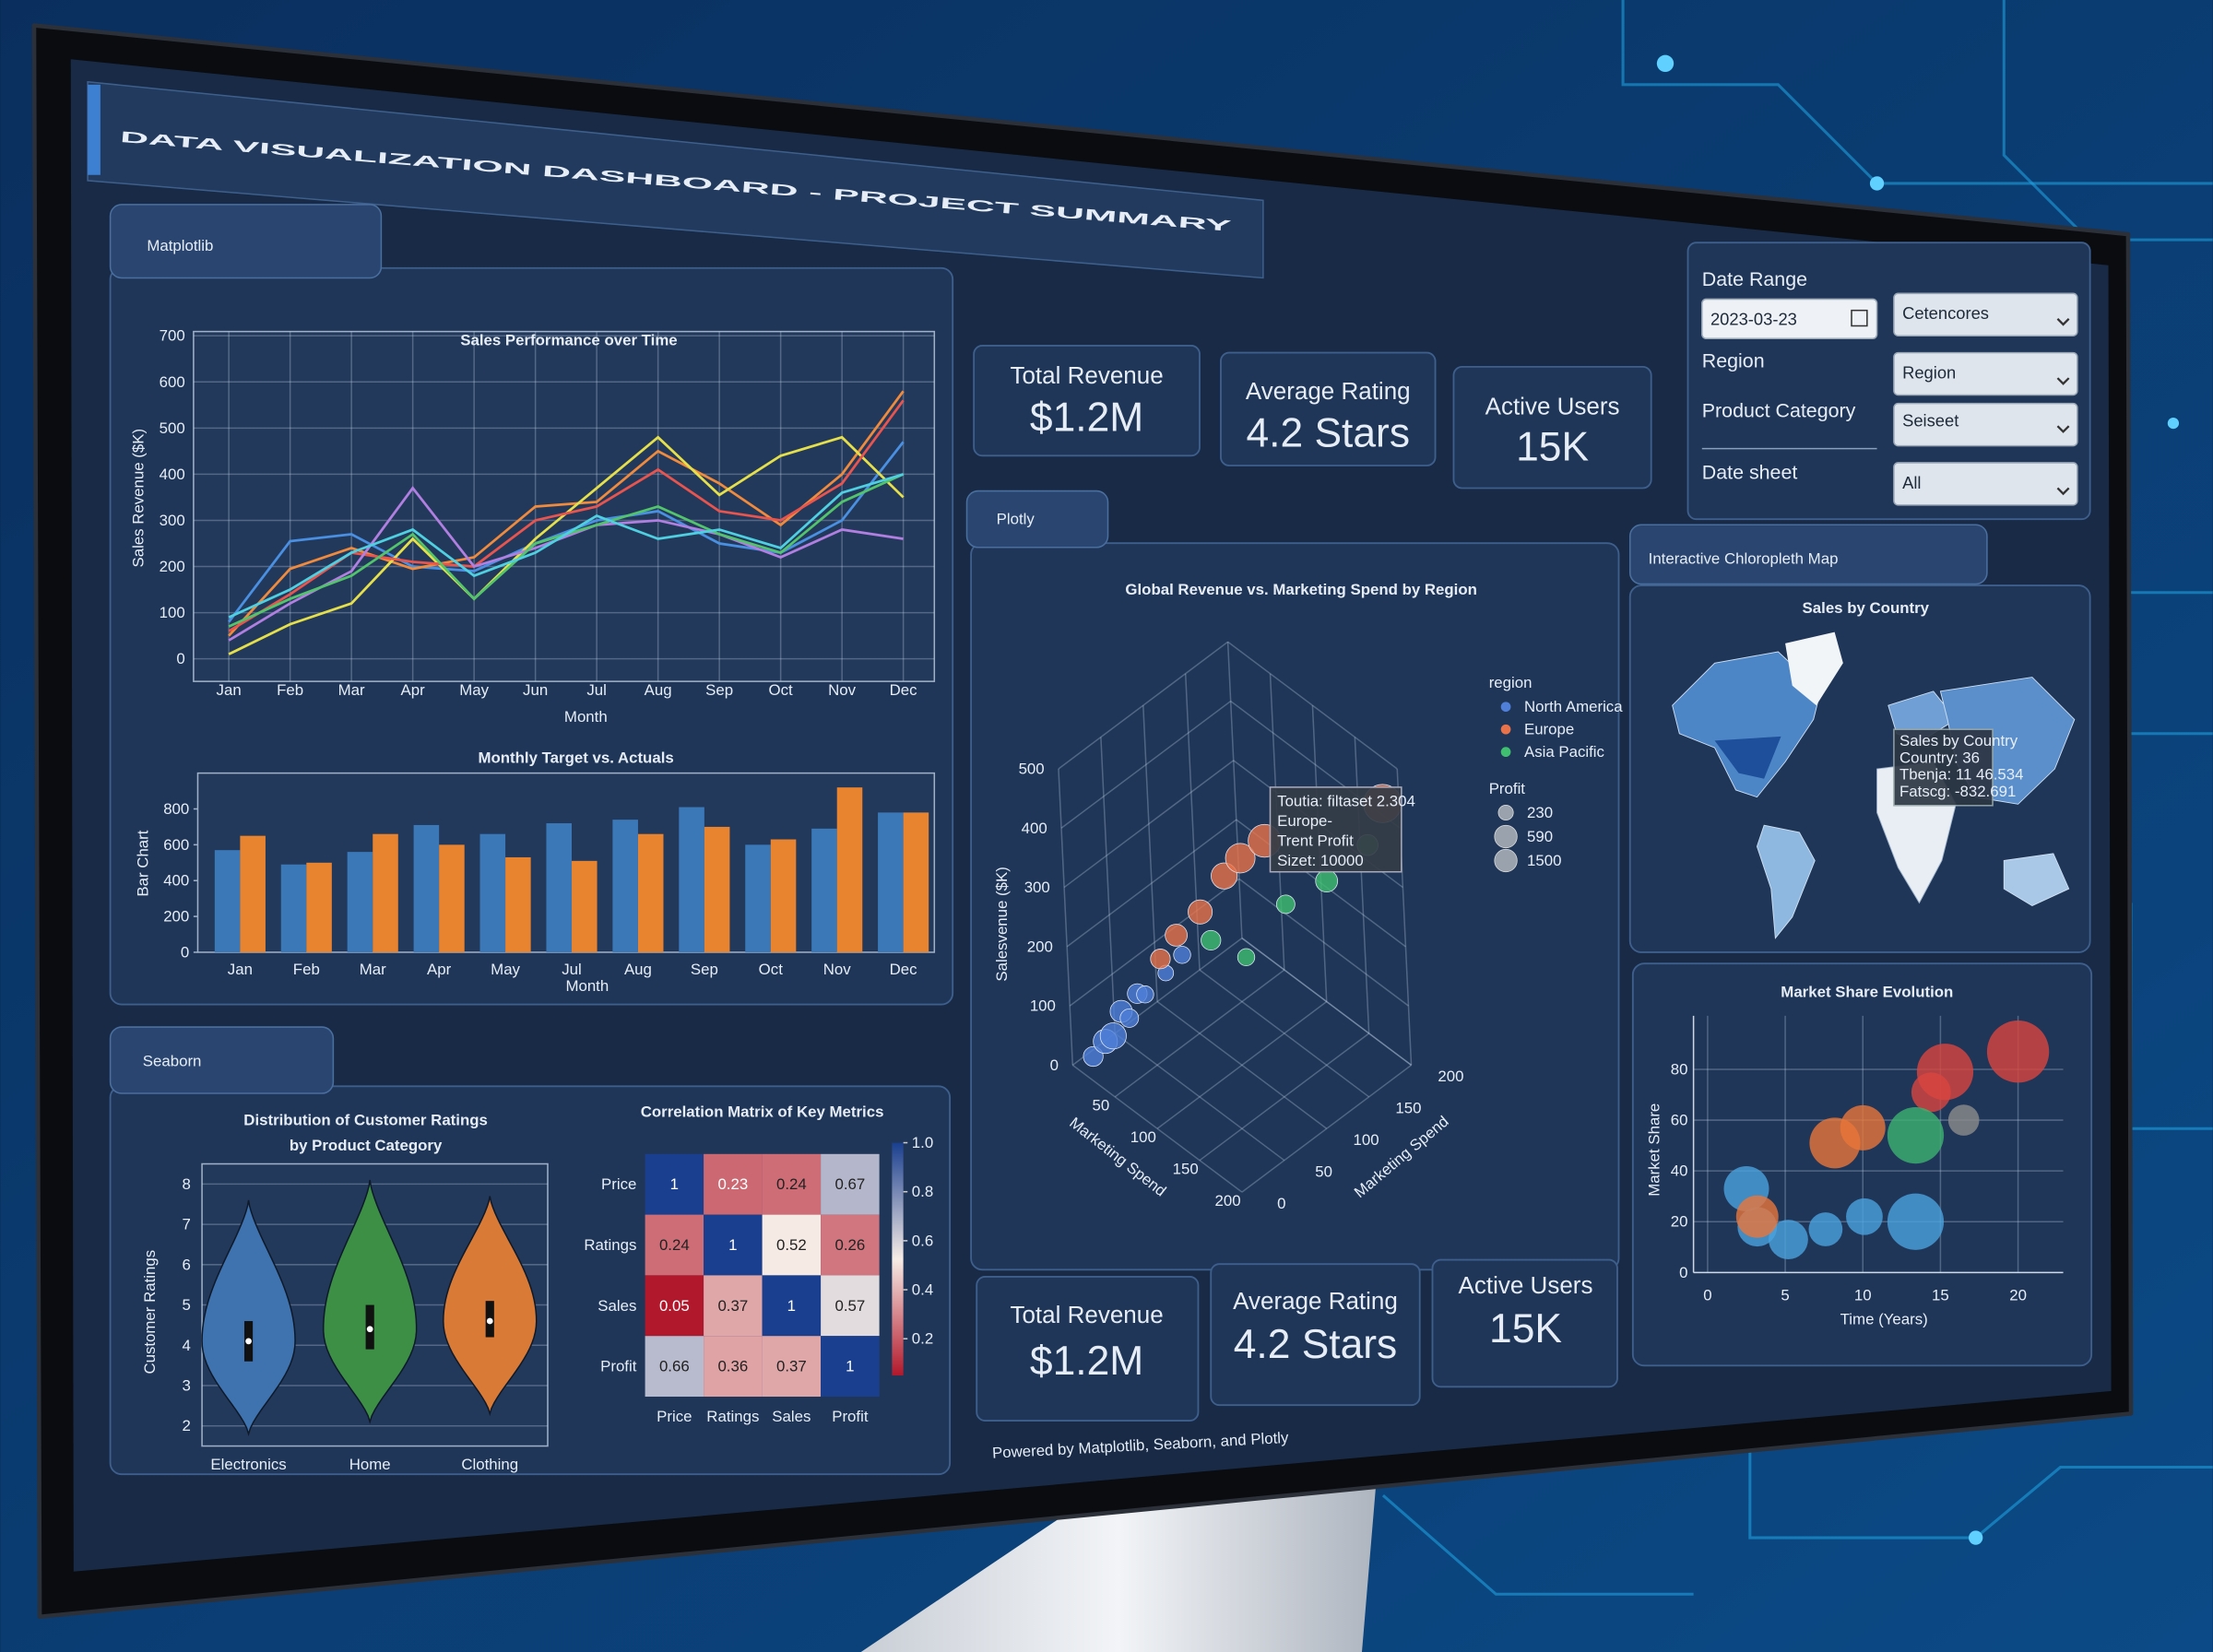  I want to click on legend-title: Profit, so click(1507, 788).